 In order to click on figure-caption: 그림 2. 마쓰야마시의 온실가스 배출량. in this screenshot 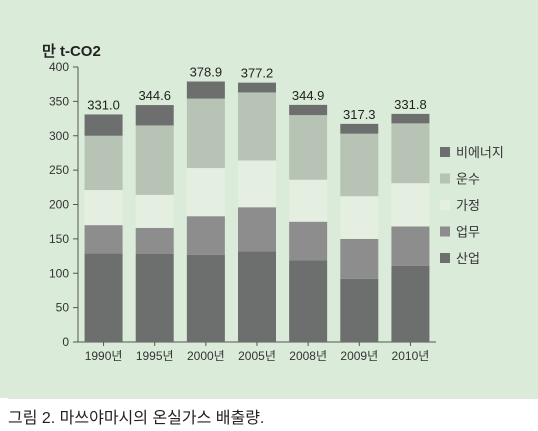, I will do `click(273, 413)`.